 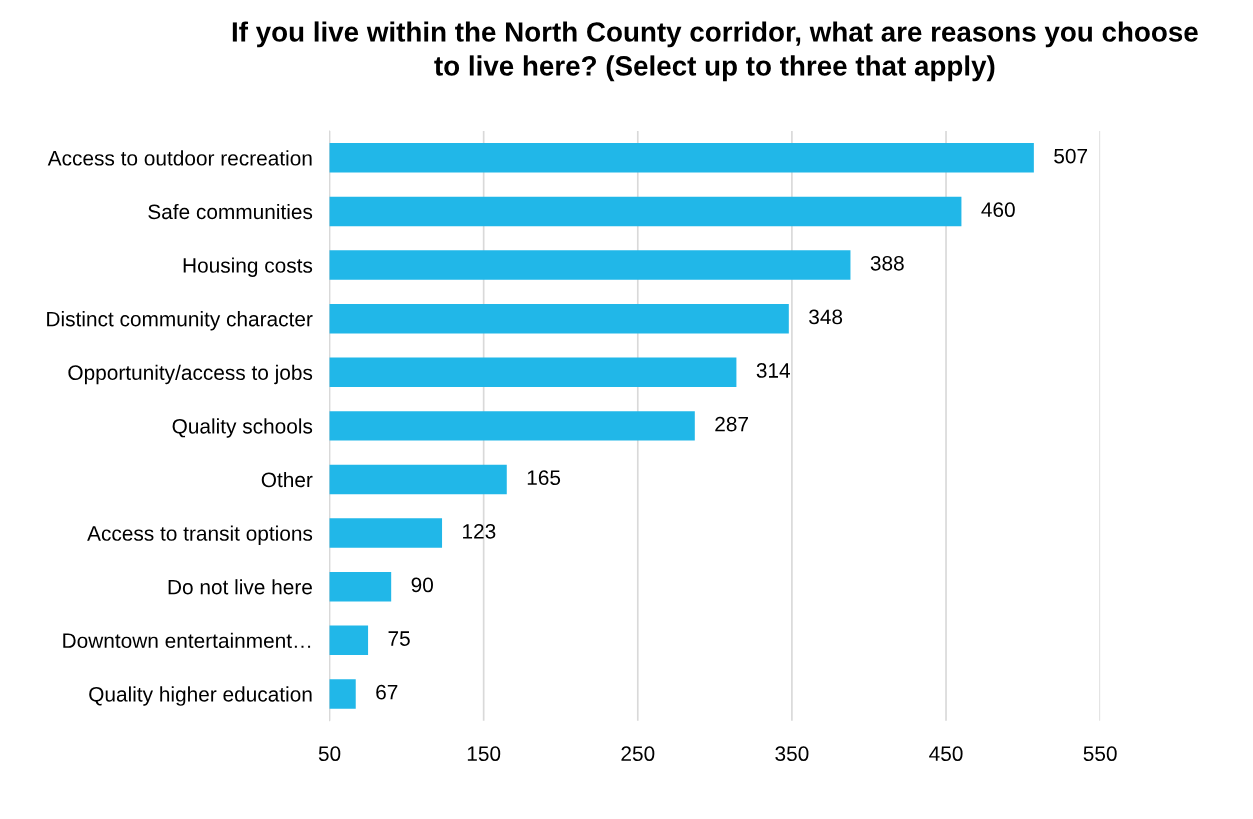 I want to click on y-tick-label: Quality higher education, so click(x=200, y=696).